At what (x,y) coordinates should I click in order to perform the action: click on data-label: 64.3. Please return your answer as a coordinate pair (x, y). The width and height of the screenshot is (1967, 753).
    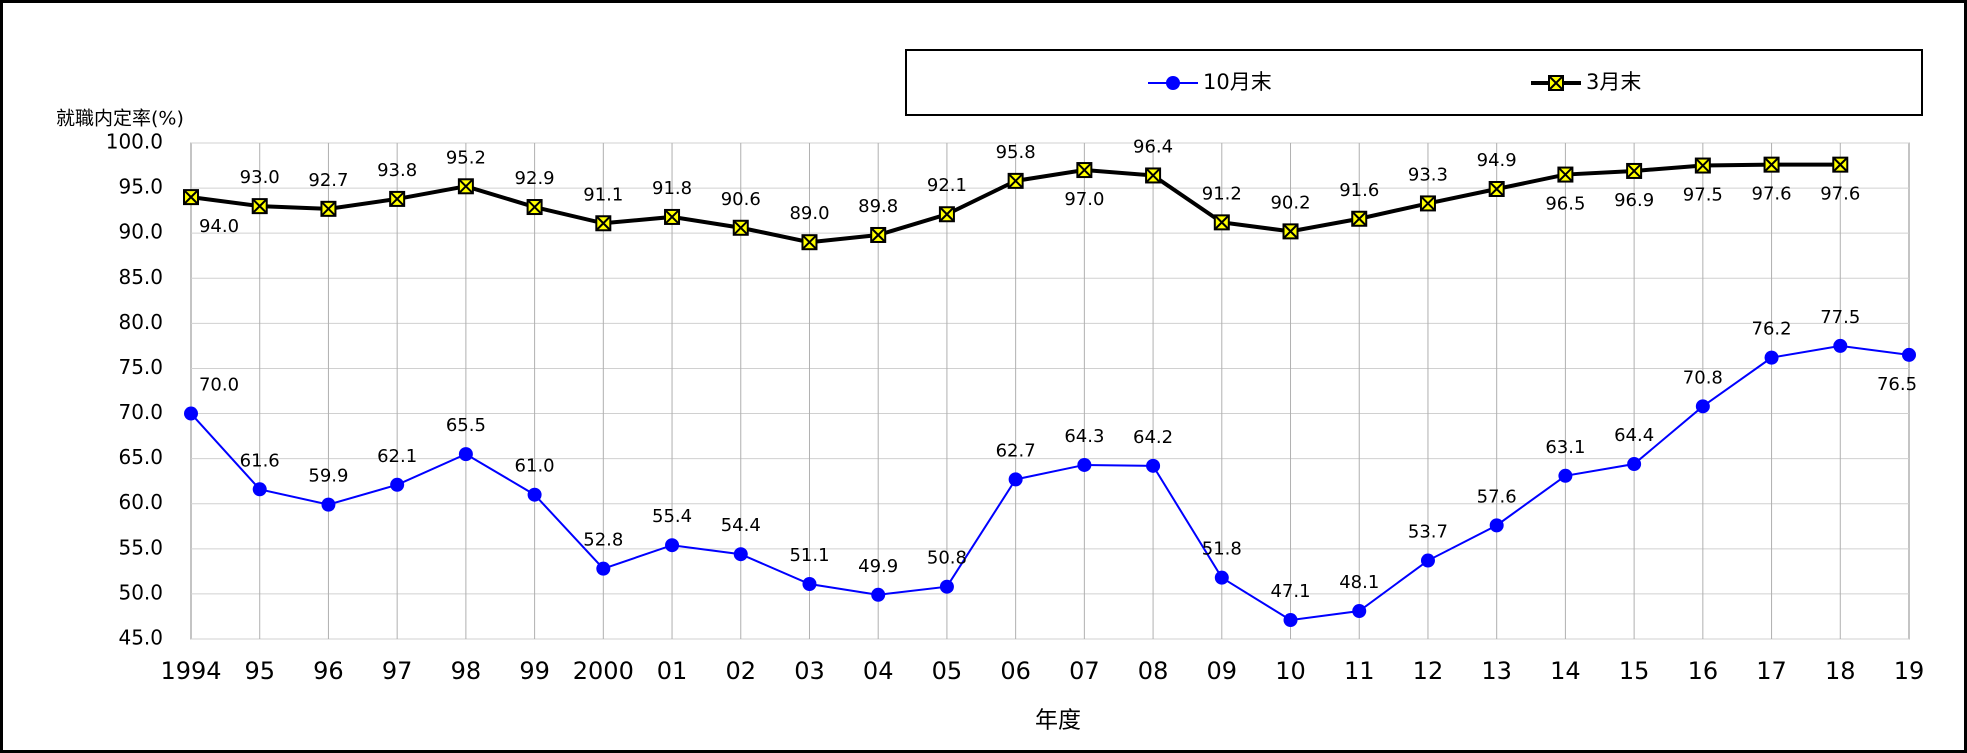
    Looking at the image, I should click on (1084, 436).